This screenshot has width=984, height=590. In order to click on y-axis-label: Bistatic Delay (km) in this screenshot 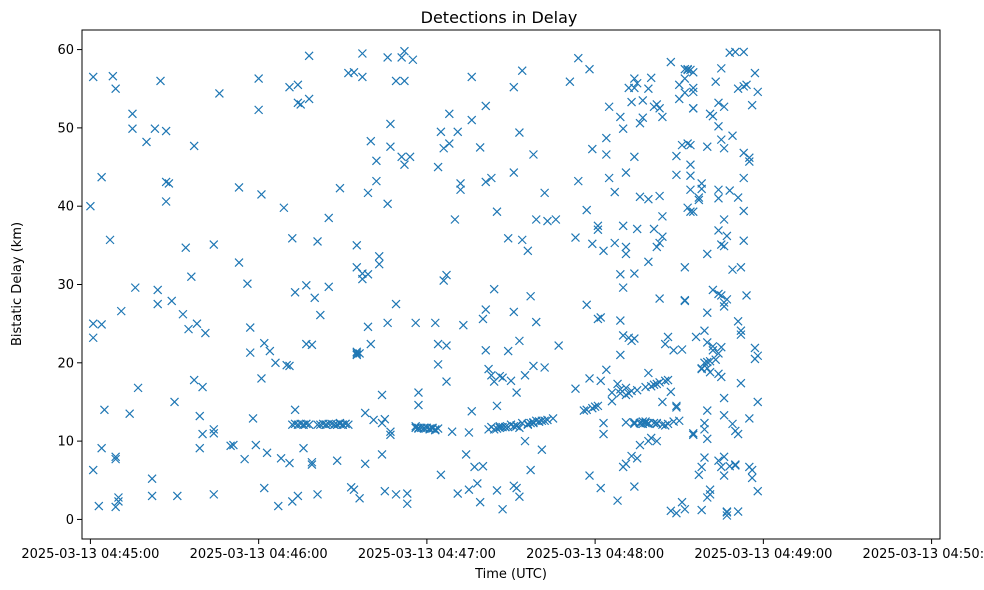, I will do `click(17, 284)`.